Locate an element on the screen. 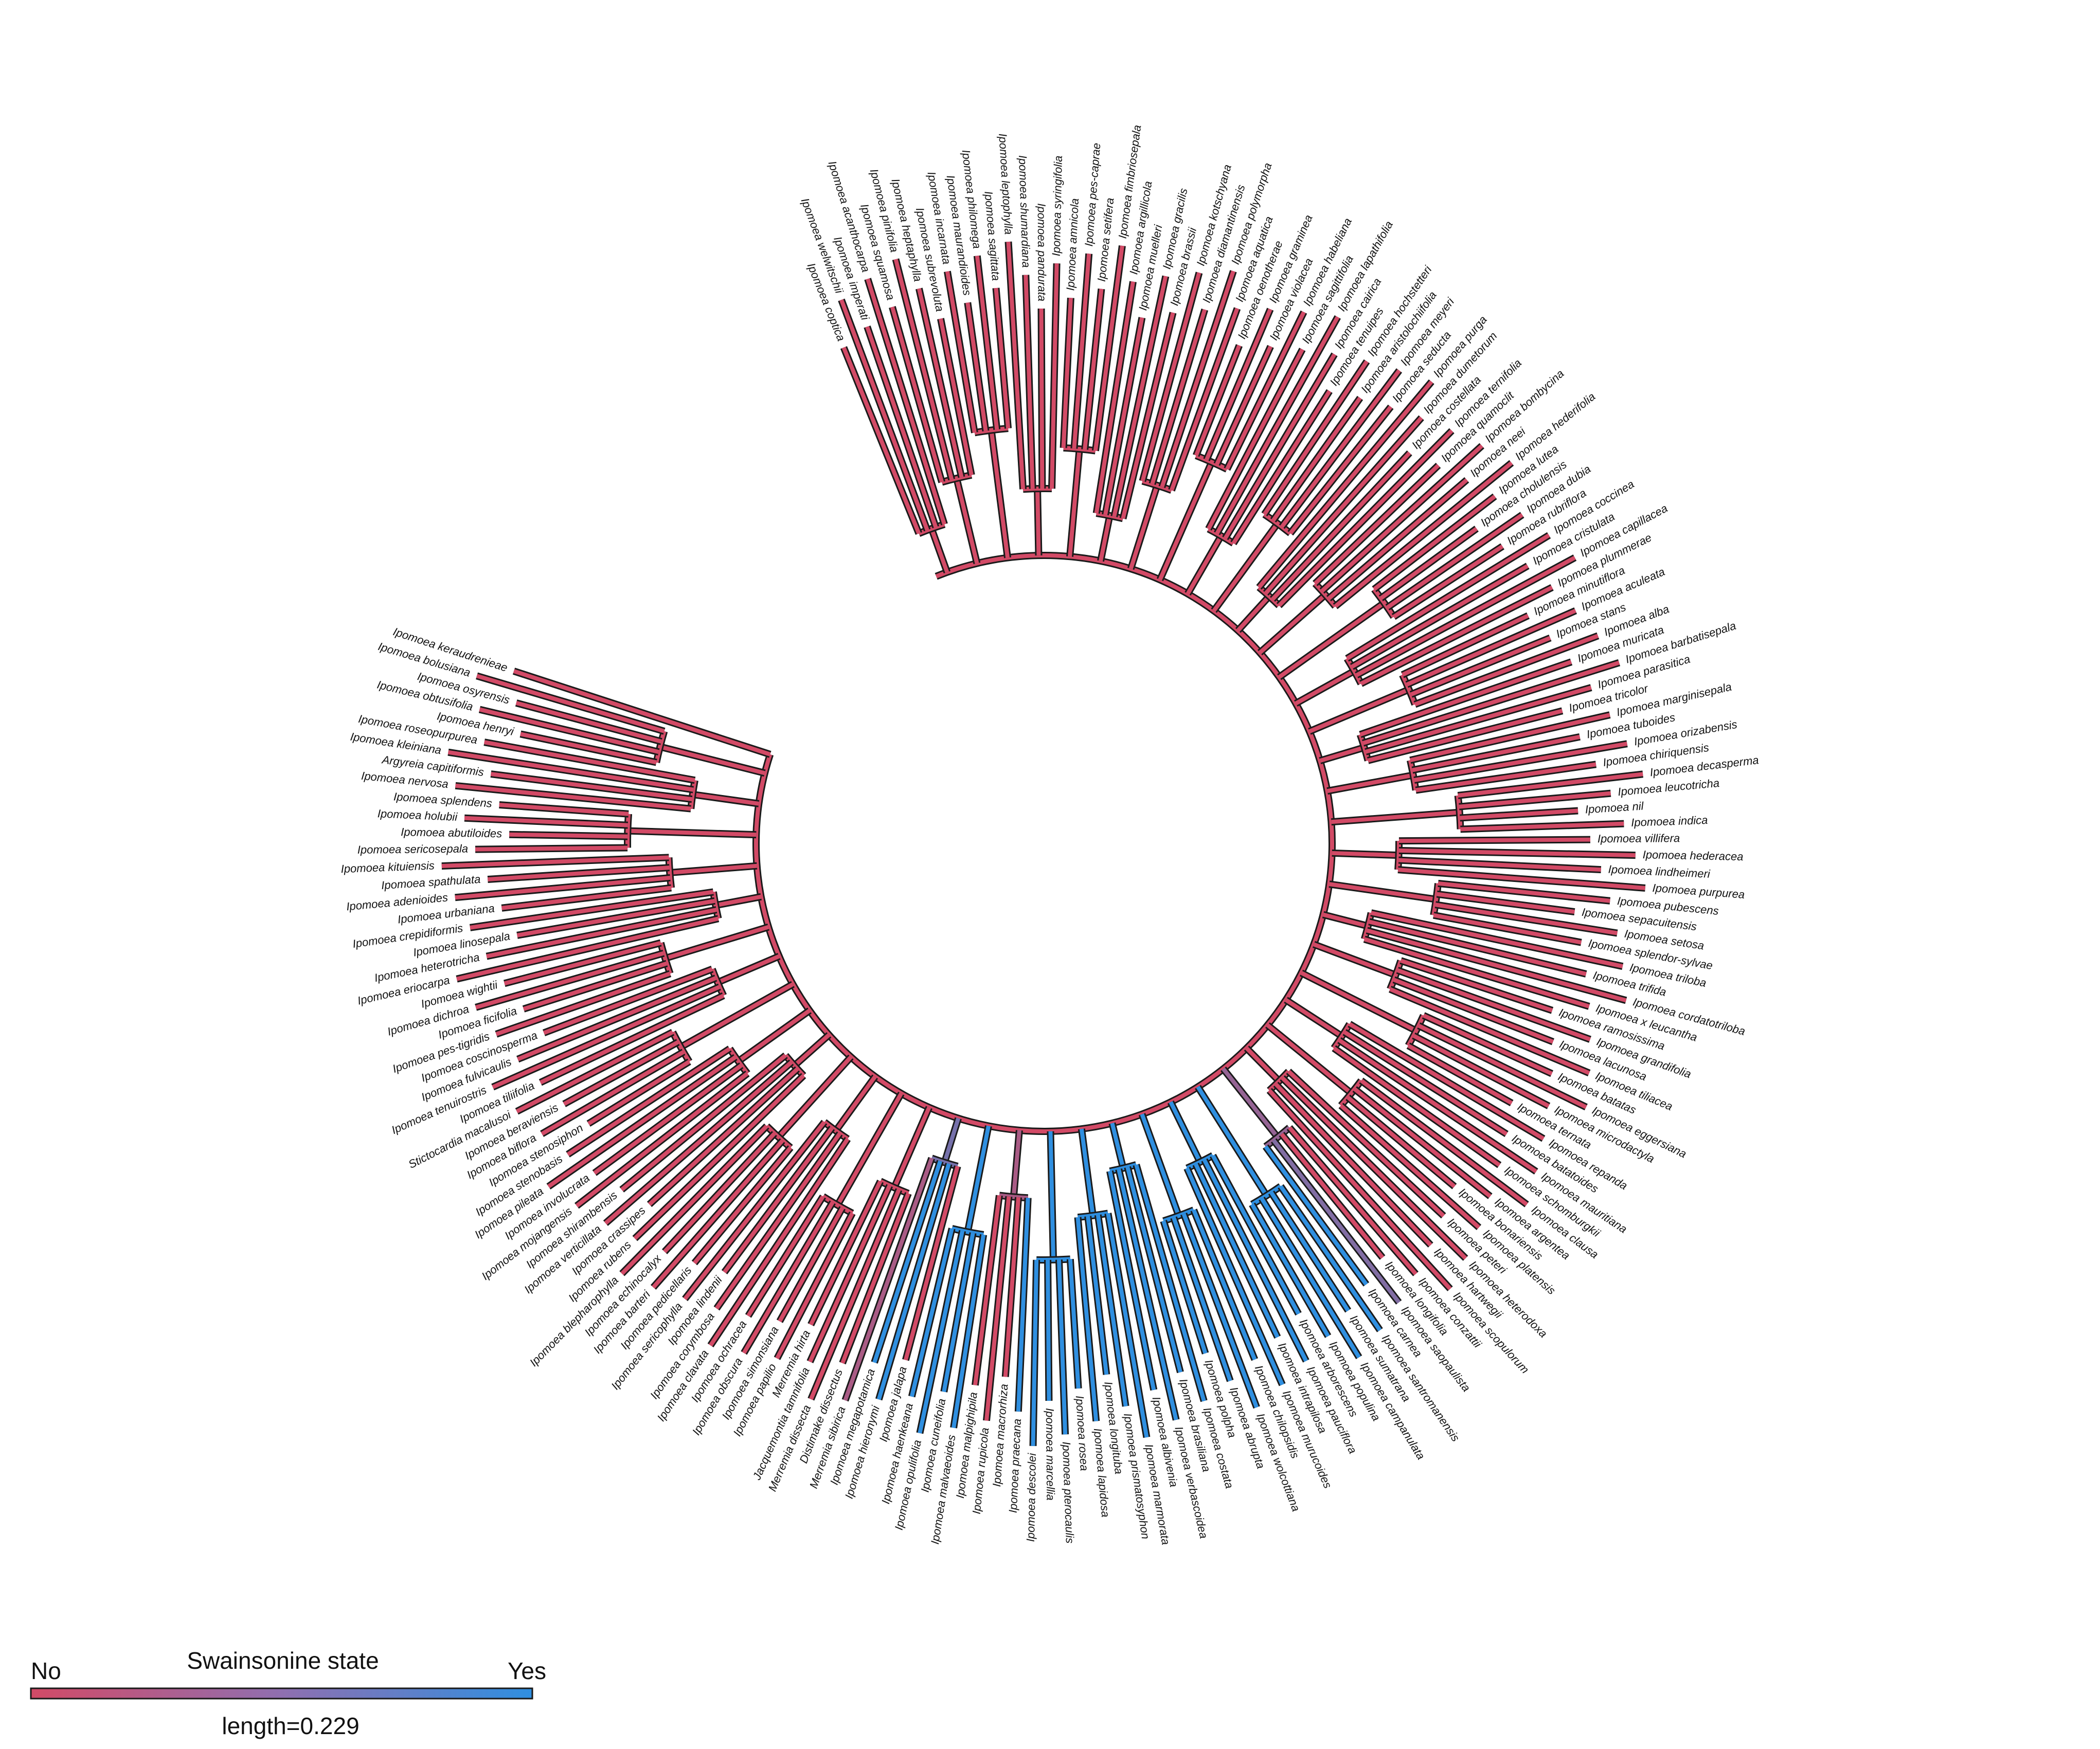  tip-label: Ipomoea syringifolia is located at coordinates (1058, 206).